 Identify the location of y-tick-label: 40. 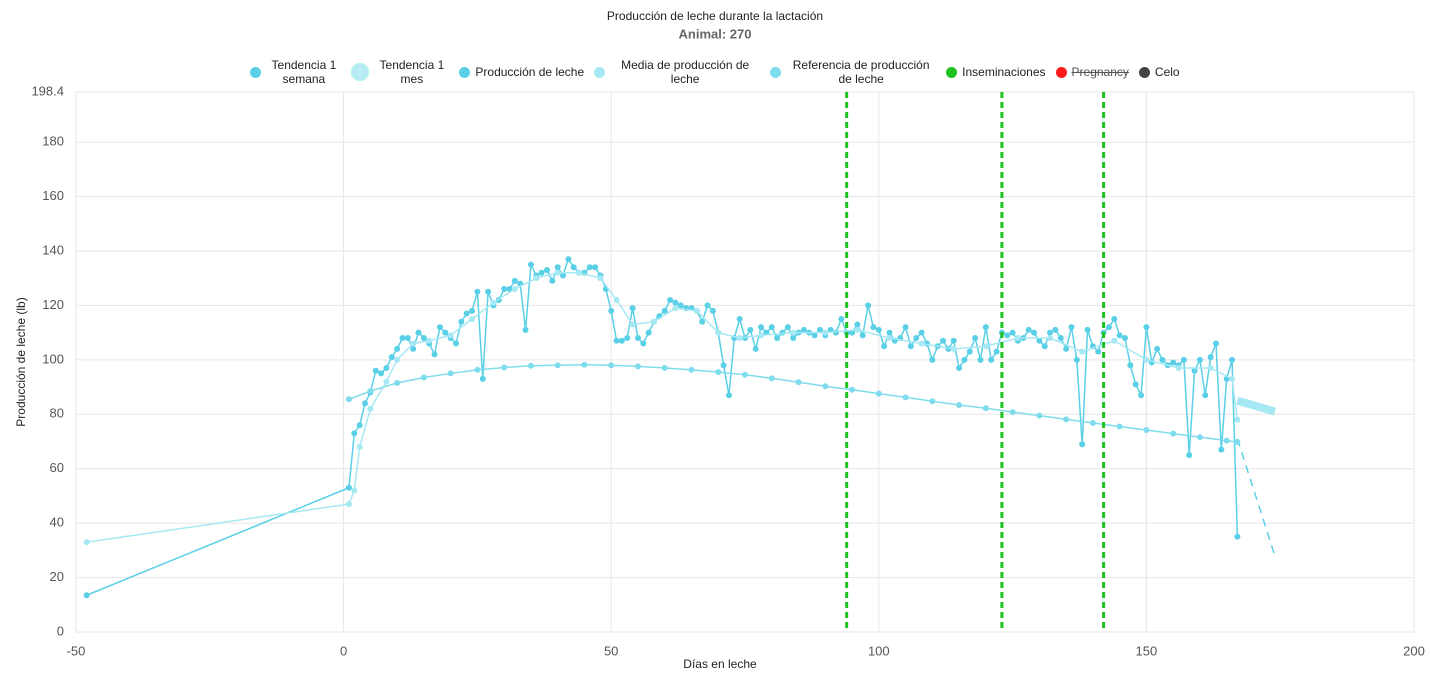
(57, 522).